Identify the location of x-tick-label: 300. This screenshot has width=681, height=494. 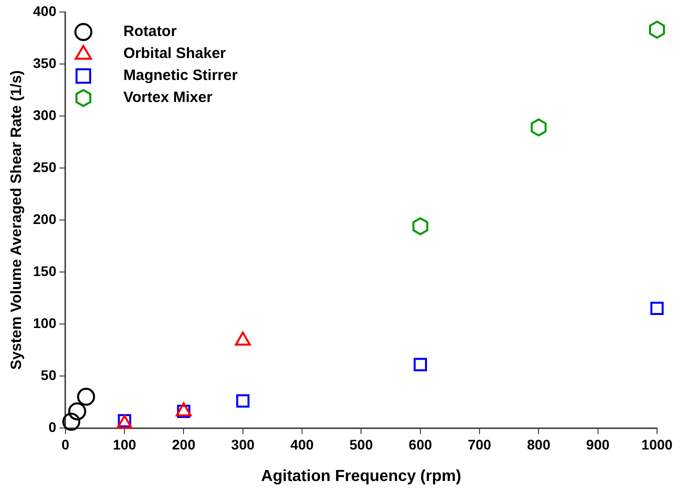
(243, 444).